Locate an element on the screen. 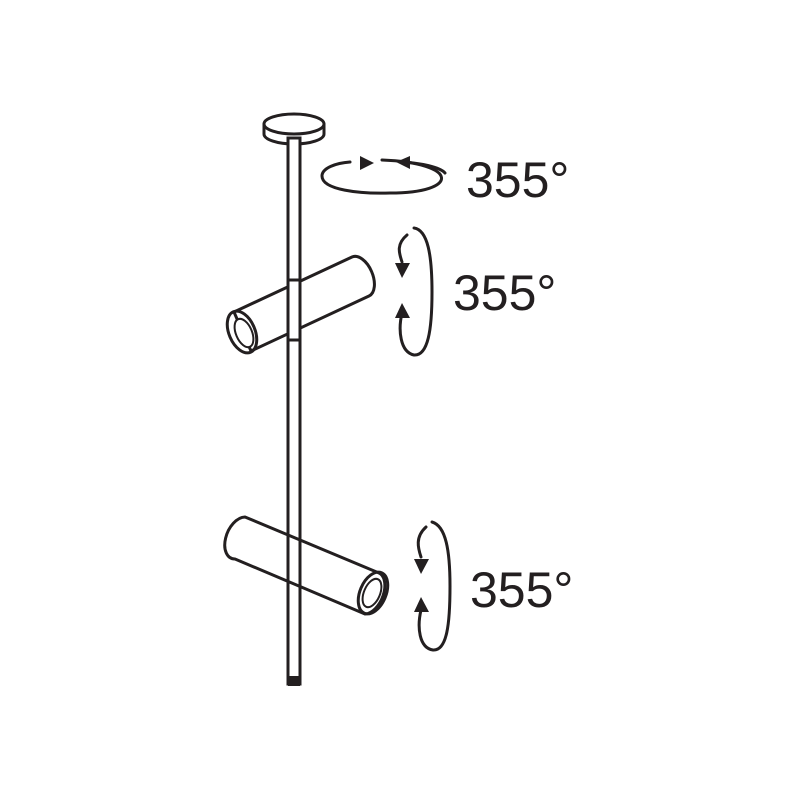  upper-spot-lens is located at coordinates (242, 332).